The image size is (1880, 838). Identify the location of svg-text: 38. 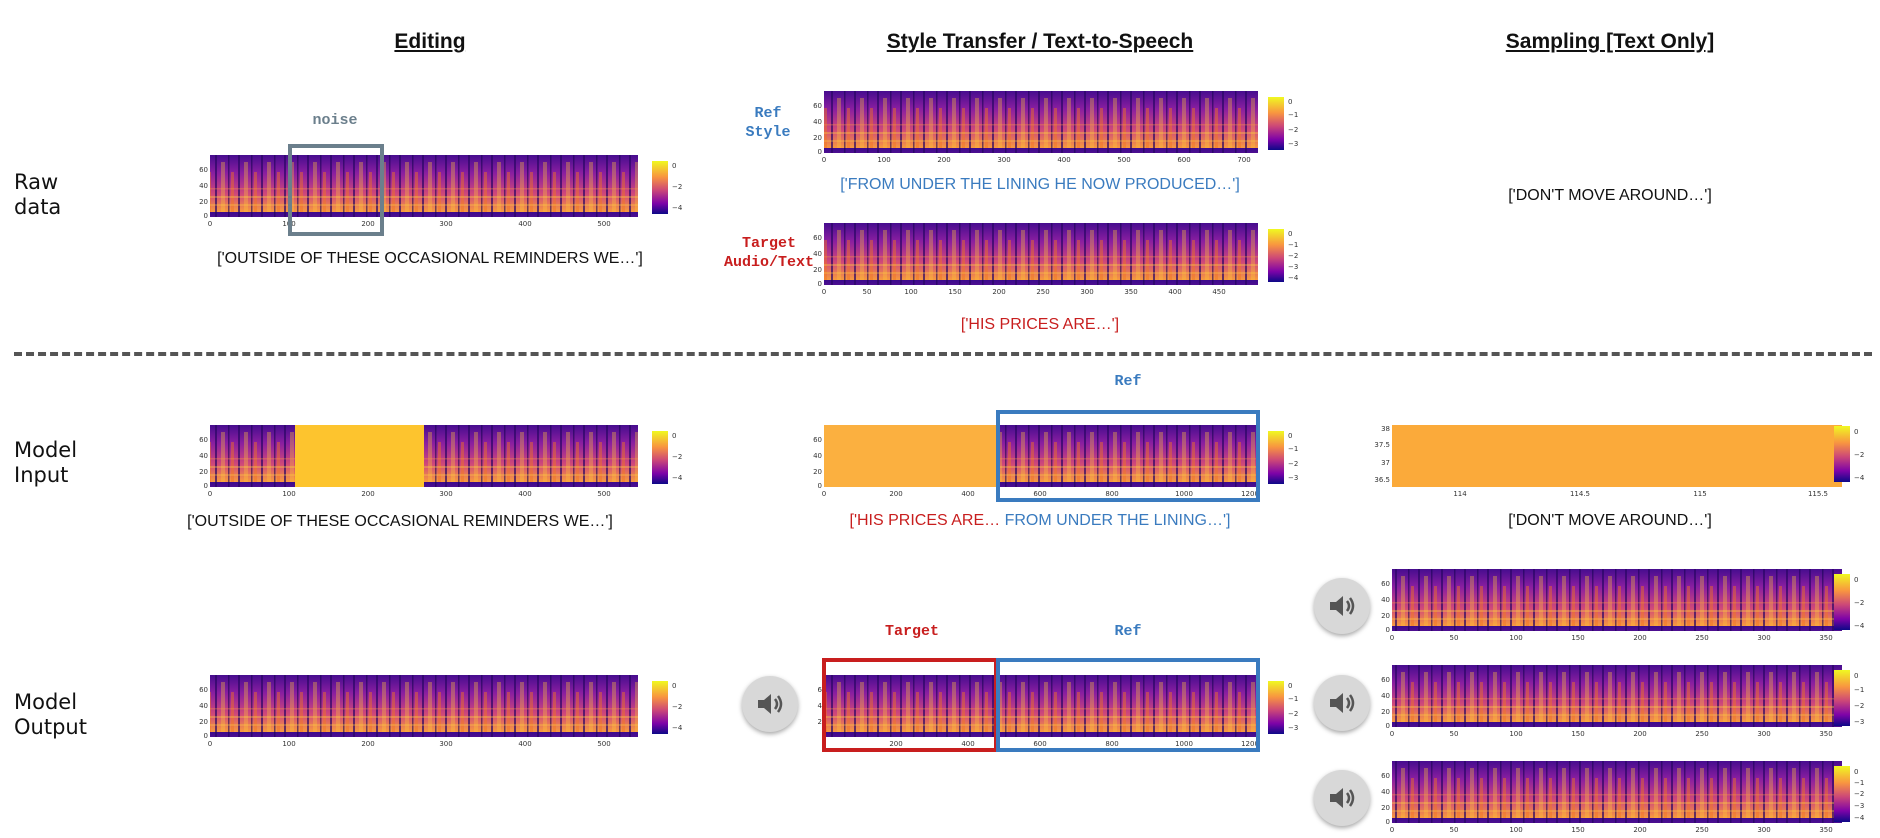
(1385, 429).